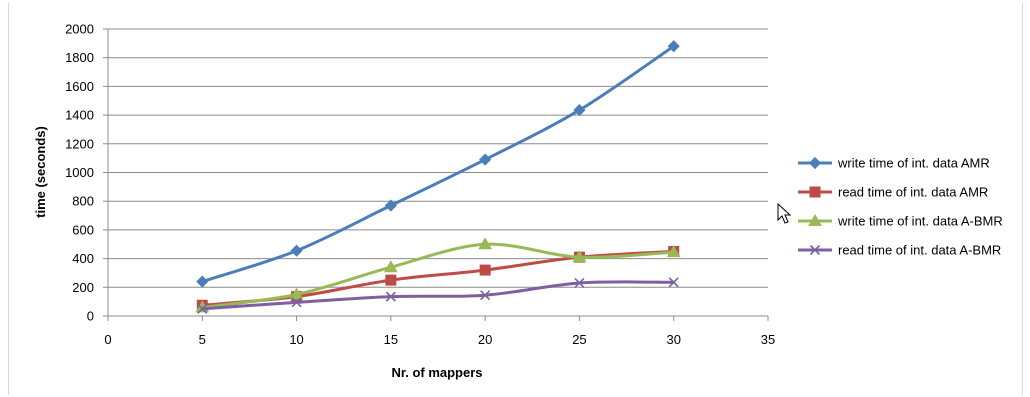 The image size is (1030, 397). Describe the element at coordinates (90, 316) in the screenshot. I see `y-tick-label-0: 0` at that location.